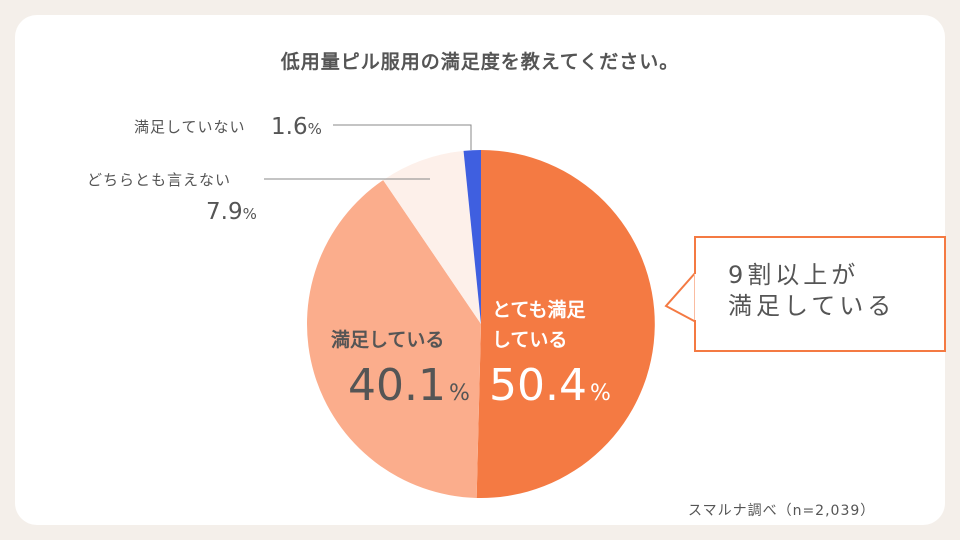 The image size is (960, 540). I want to click on leader-line-not-satisfied, so click(402, 137).